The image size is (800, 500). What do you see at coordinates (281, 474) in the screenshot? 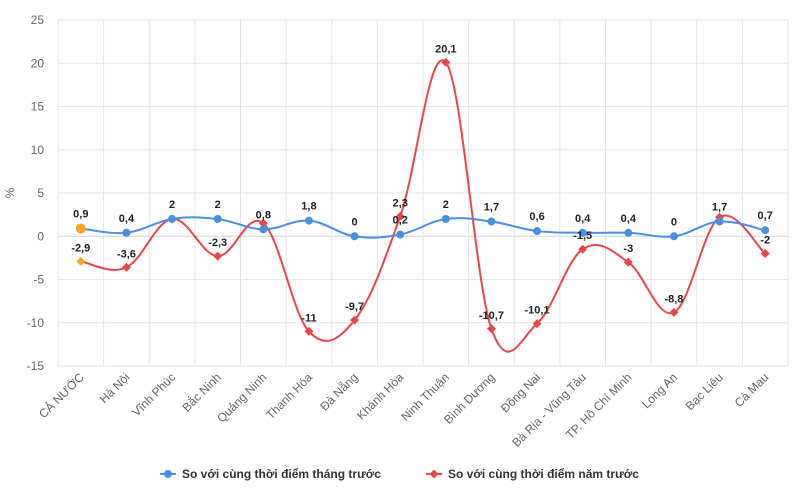
I see `legend-label: So với cùng thời điểm tháng trước` at bounding box center [281, 474].